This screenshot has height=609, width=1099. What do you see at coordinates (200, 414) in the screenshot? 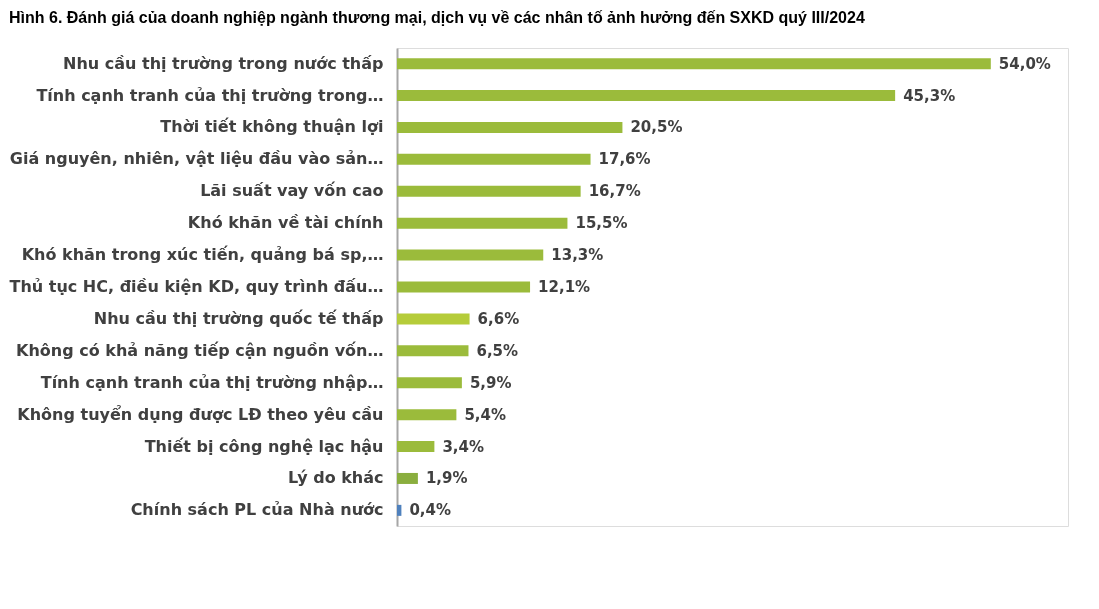
I see `y-tick-label: Không tuyển dụng được LĐ theo yêu cầu` at bounding box center [200, 414].